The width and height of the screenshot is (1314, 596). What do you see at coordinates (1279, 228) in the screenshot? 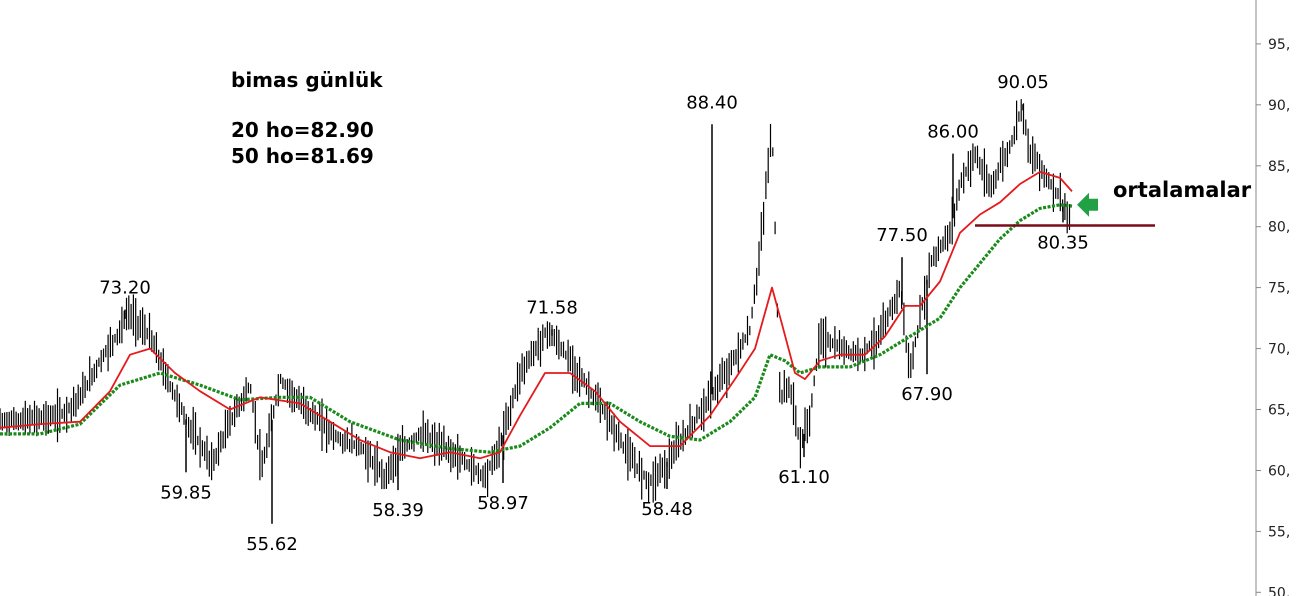
I see `y-tick-label: 80,` at bounding box center [1279, 228].